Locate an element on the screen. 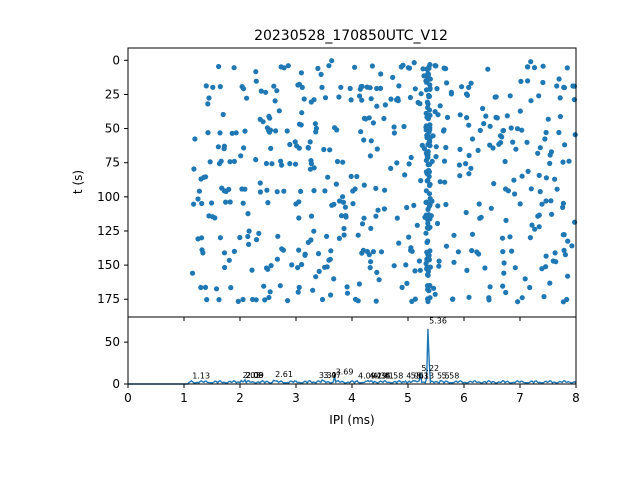 The height and width of the screenshot is (480, 640). histogram-y-ticks: 0 50 is located at coordinates (116, 363).